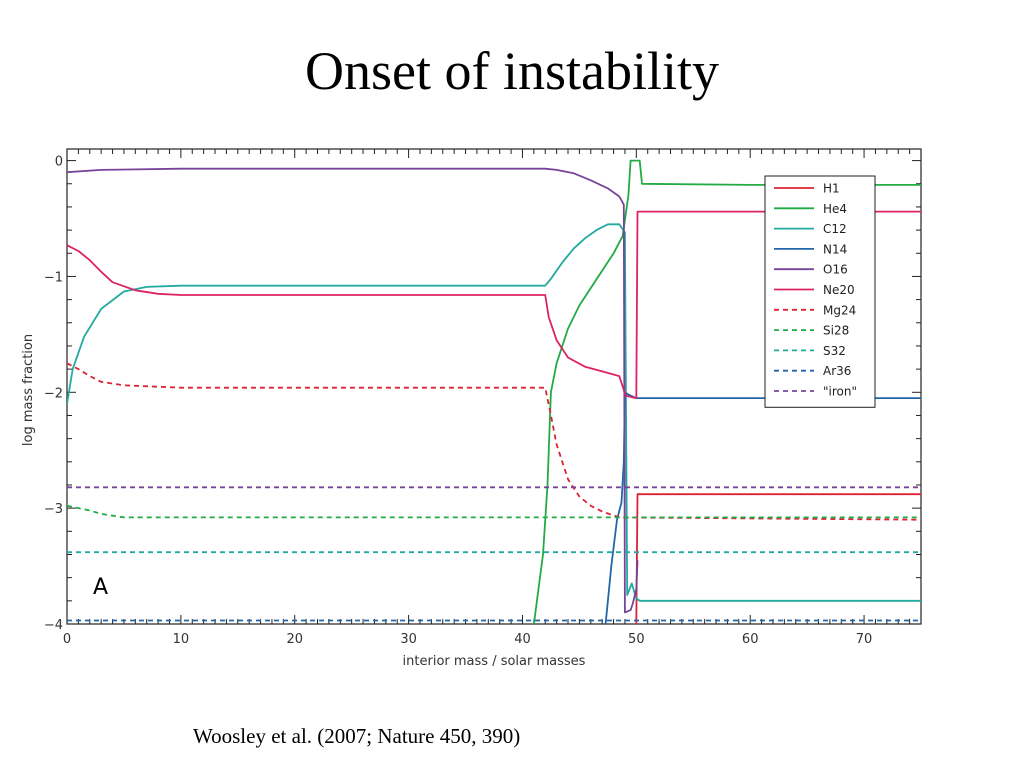 The image size is (1024, 768). I want to click on x-tick-label: 50, so click(636, 639).